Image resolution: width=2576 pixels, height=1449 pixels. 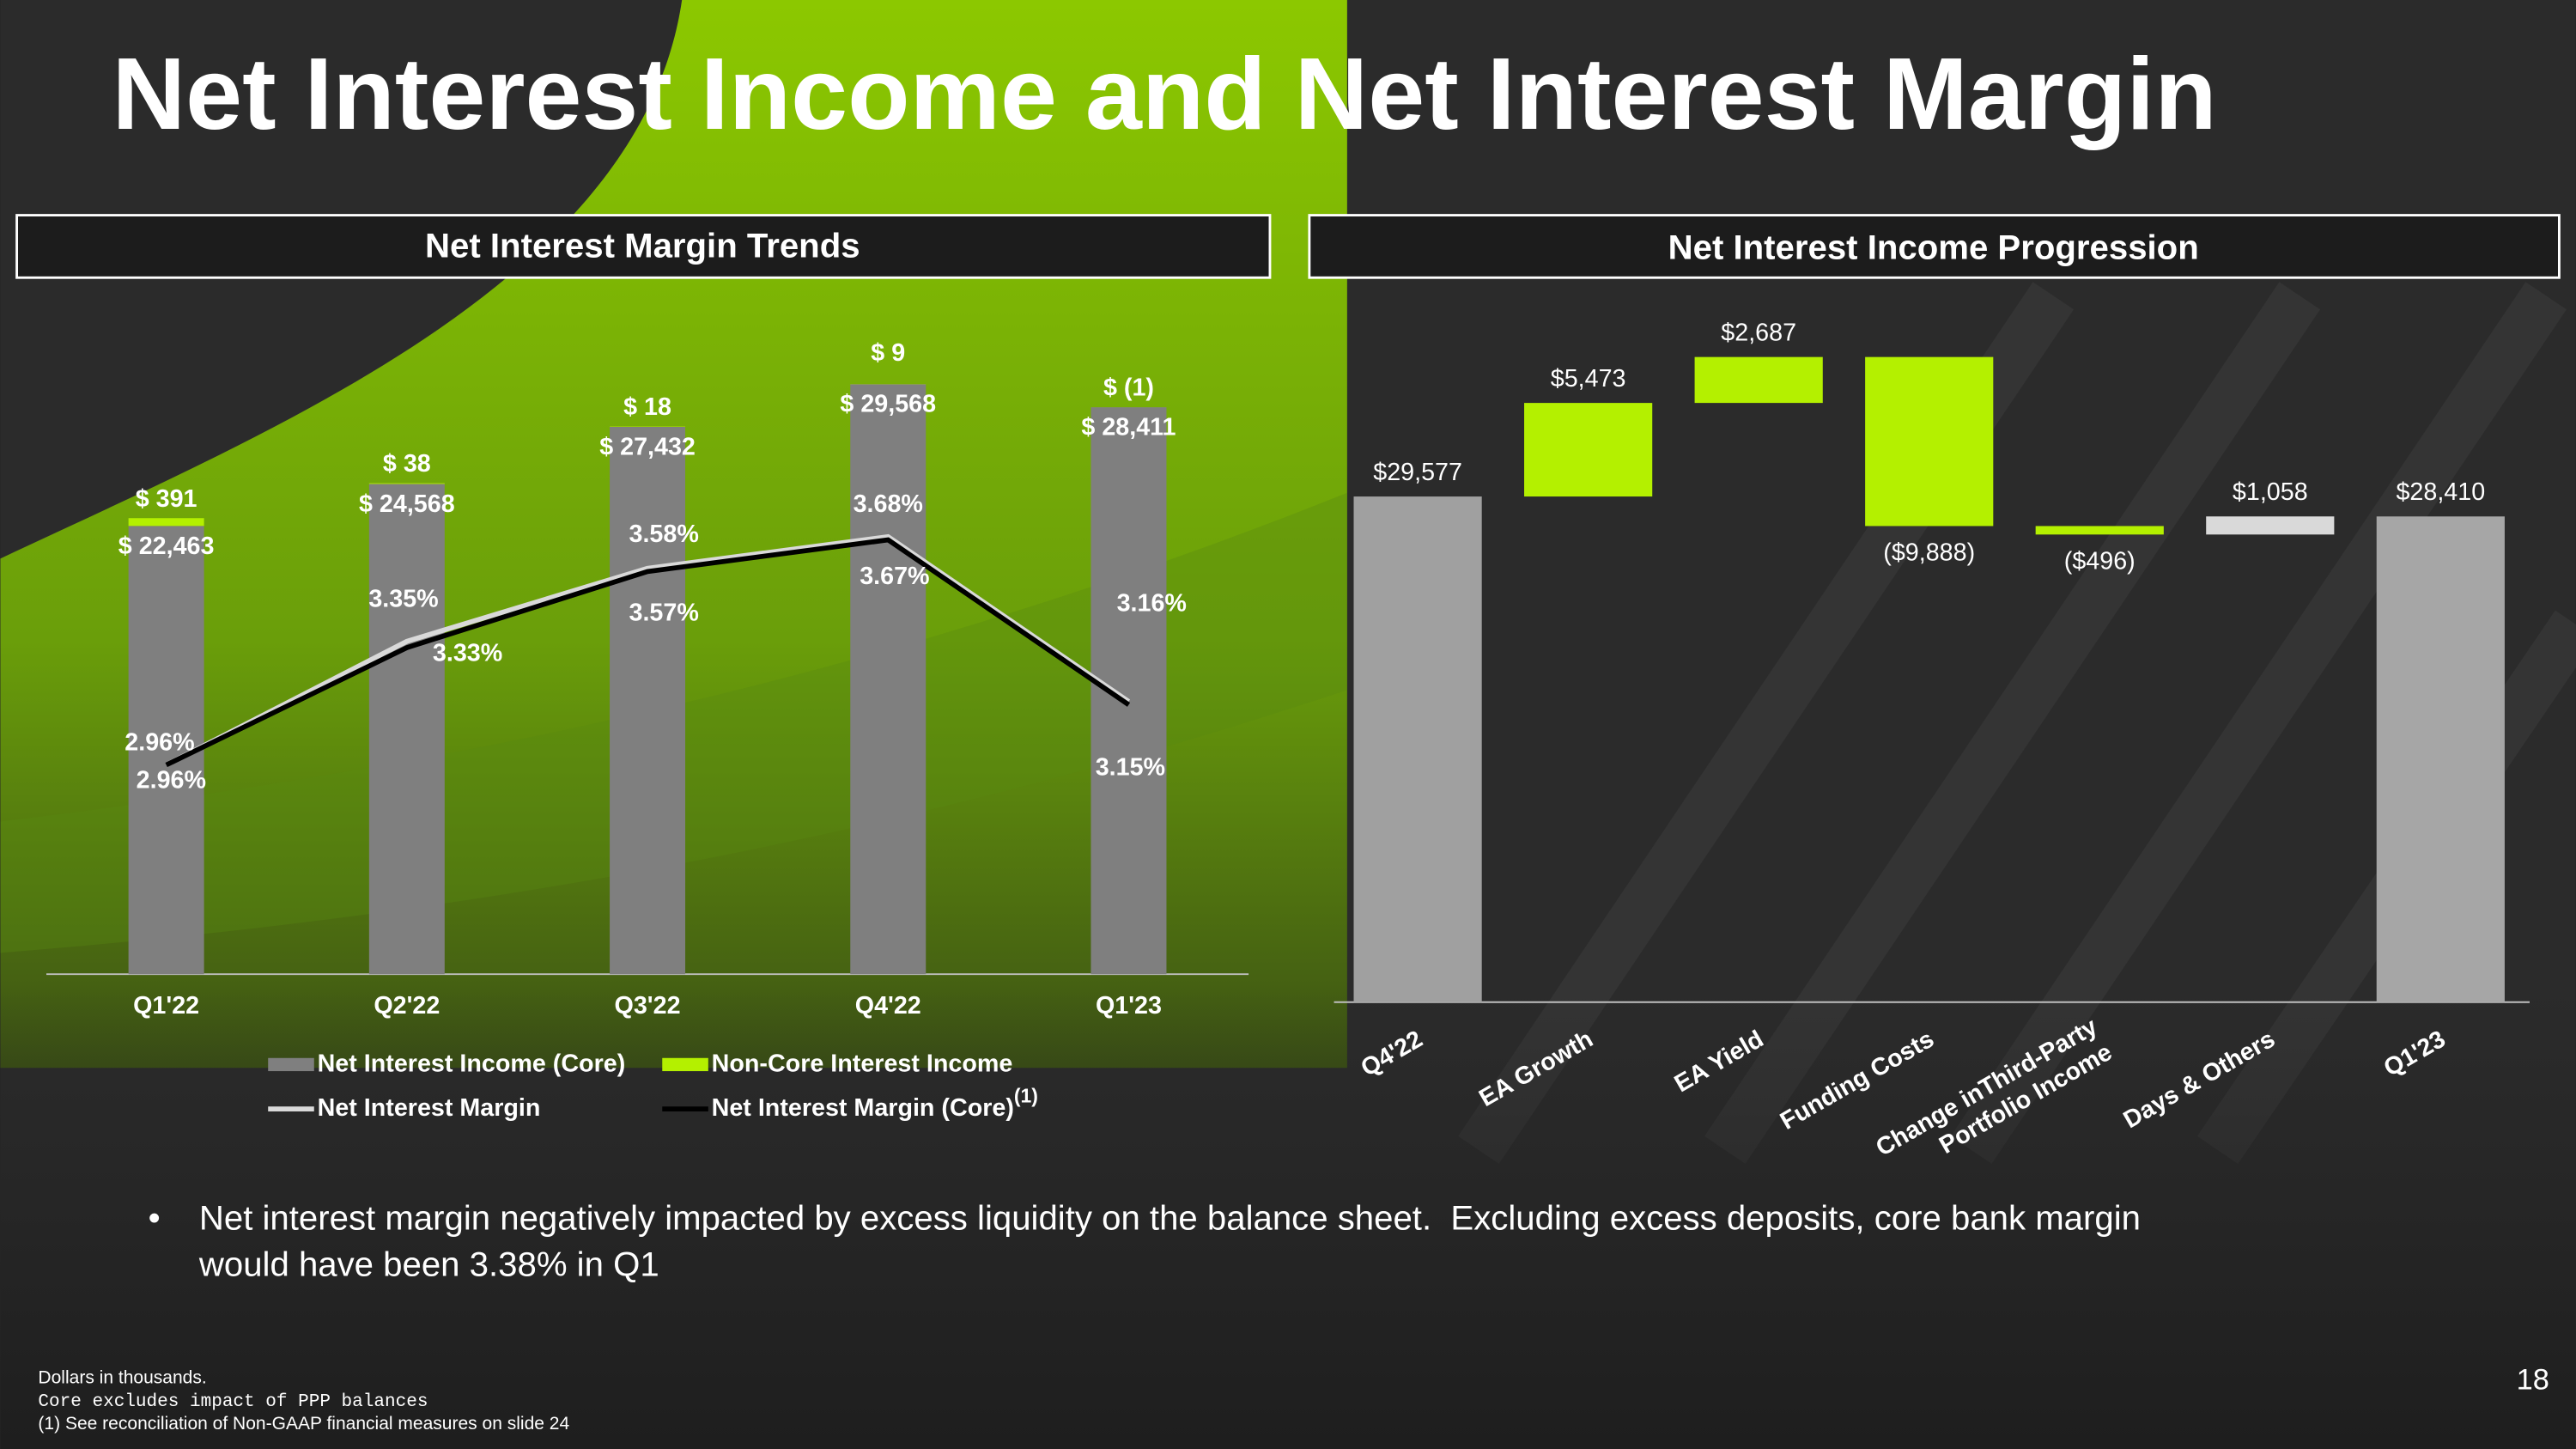 I want to click on data-label: $5,473, so click(x=1588, y=379).